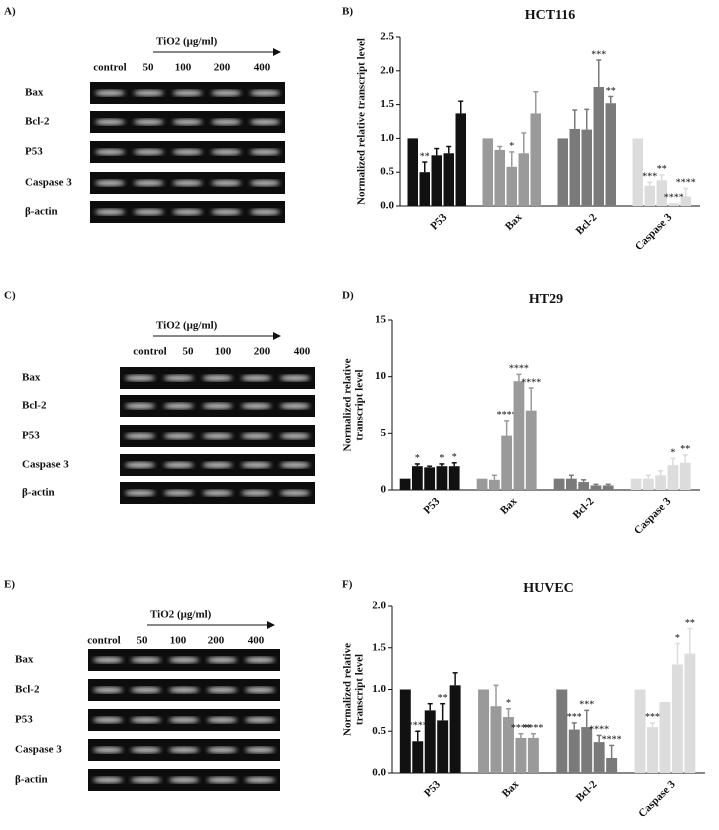 The image size is (719, 830). I want to click on y-axis-label: Normalized relative transcript level, so click(362, 121).